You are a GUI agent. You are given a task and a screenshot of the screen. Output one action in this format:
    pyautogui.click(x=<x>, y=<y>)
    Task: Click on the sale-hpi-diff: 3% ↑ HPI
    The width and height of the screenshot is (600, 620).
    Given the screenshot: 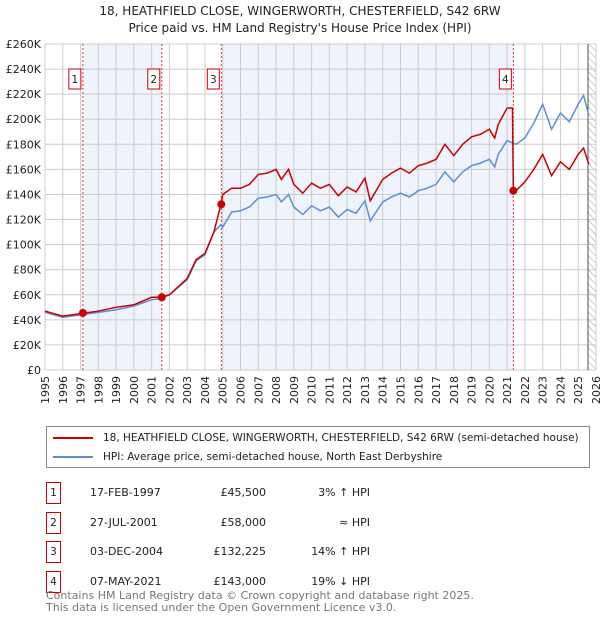 What is the action you would take?
    pyautogui.click(x=344, y=492)
    